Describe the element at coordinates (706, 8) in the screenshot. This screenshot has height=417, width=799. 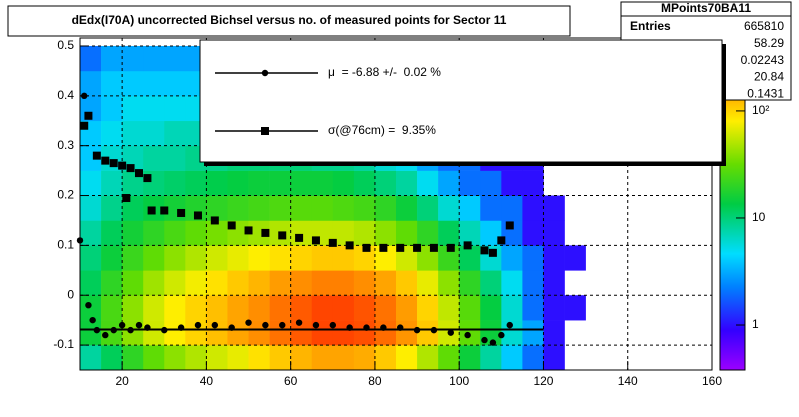
I see `stats-title: MPoints70BA11` at that location.